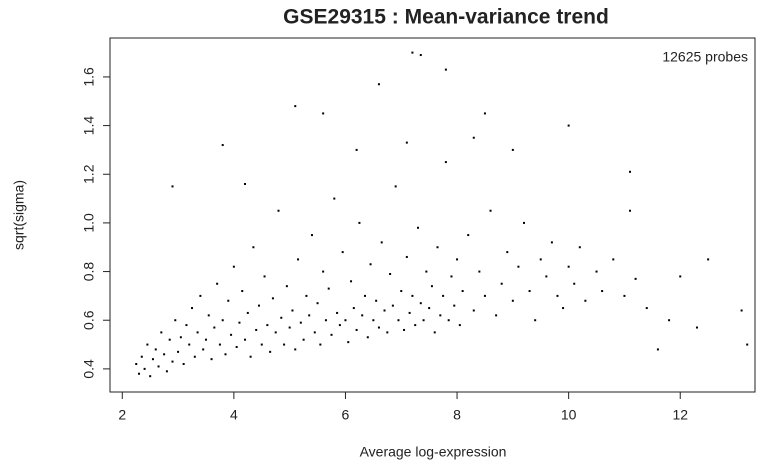  What do you see at coordinates (234, 415) in the screenshot?
I see `x-tick-label: 4` at bounding box center [234, 415].